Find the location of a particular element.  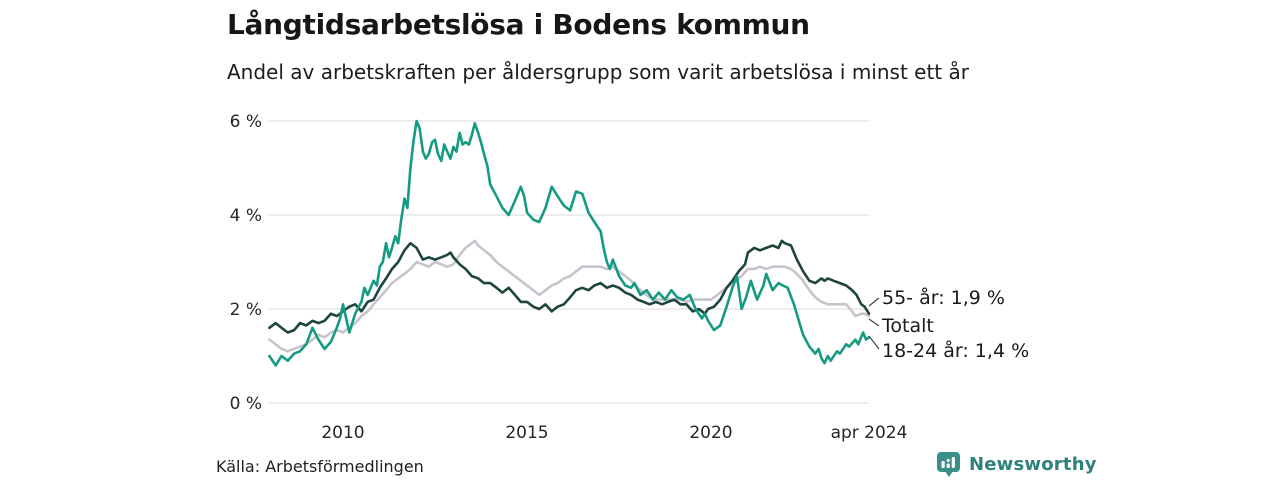

x-tick-apr-2024: apr 2024 is located at coordinates (869, 433).